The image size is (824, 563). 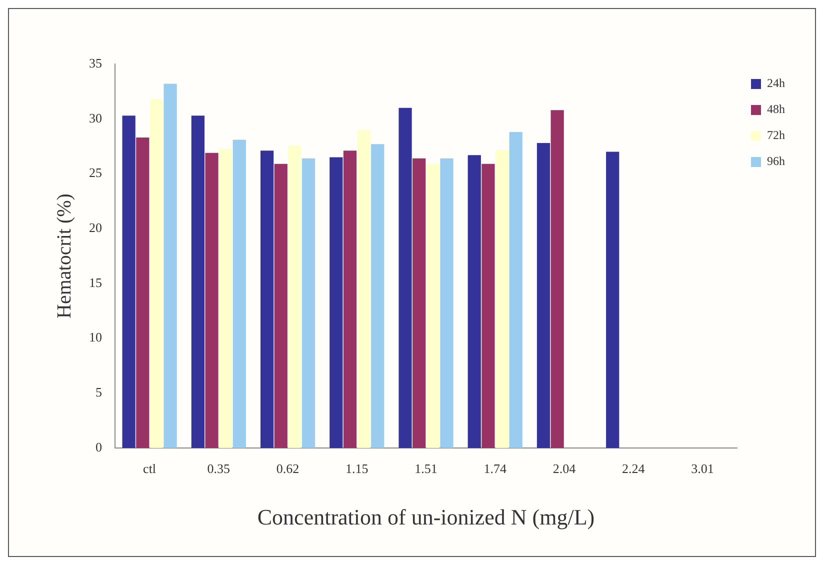 I want to click on x-axis-title: Concentration of un-ionized N (mg/L), so click(x=426, y=517).